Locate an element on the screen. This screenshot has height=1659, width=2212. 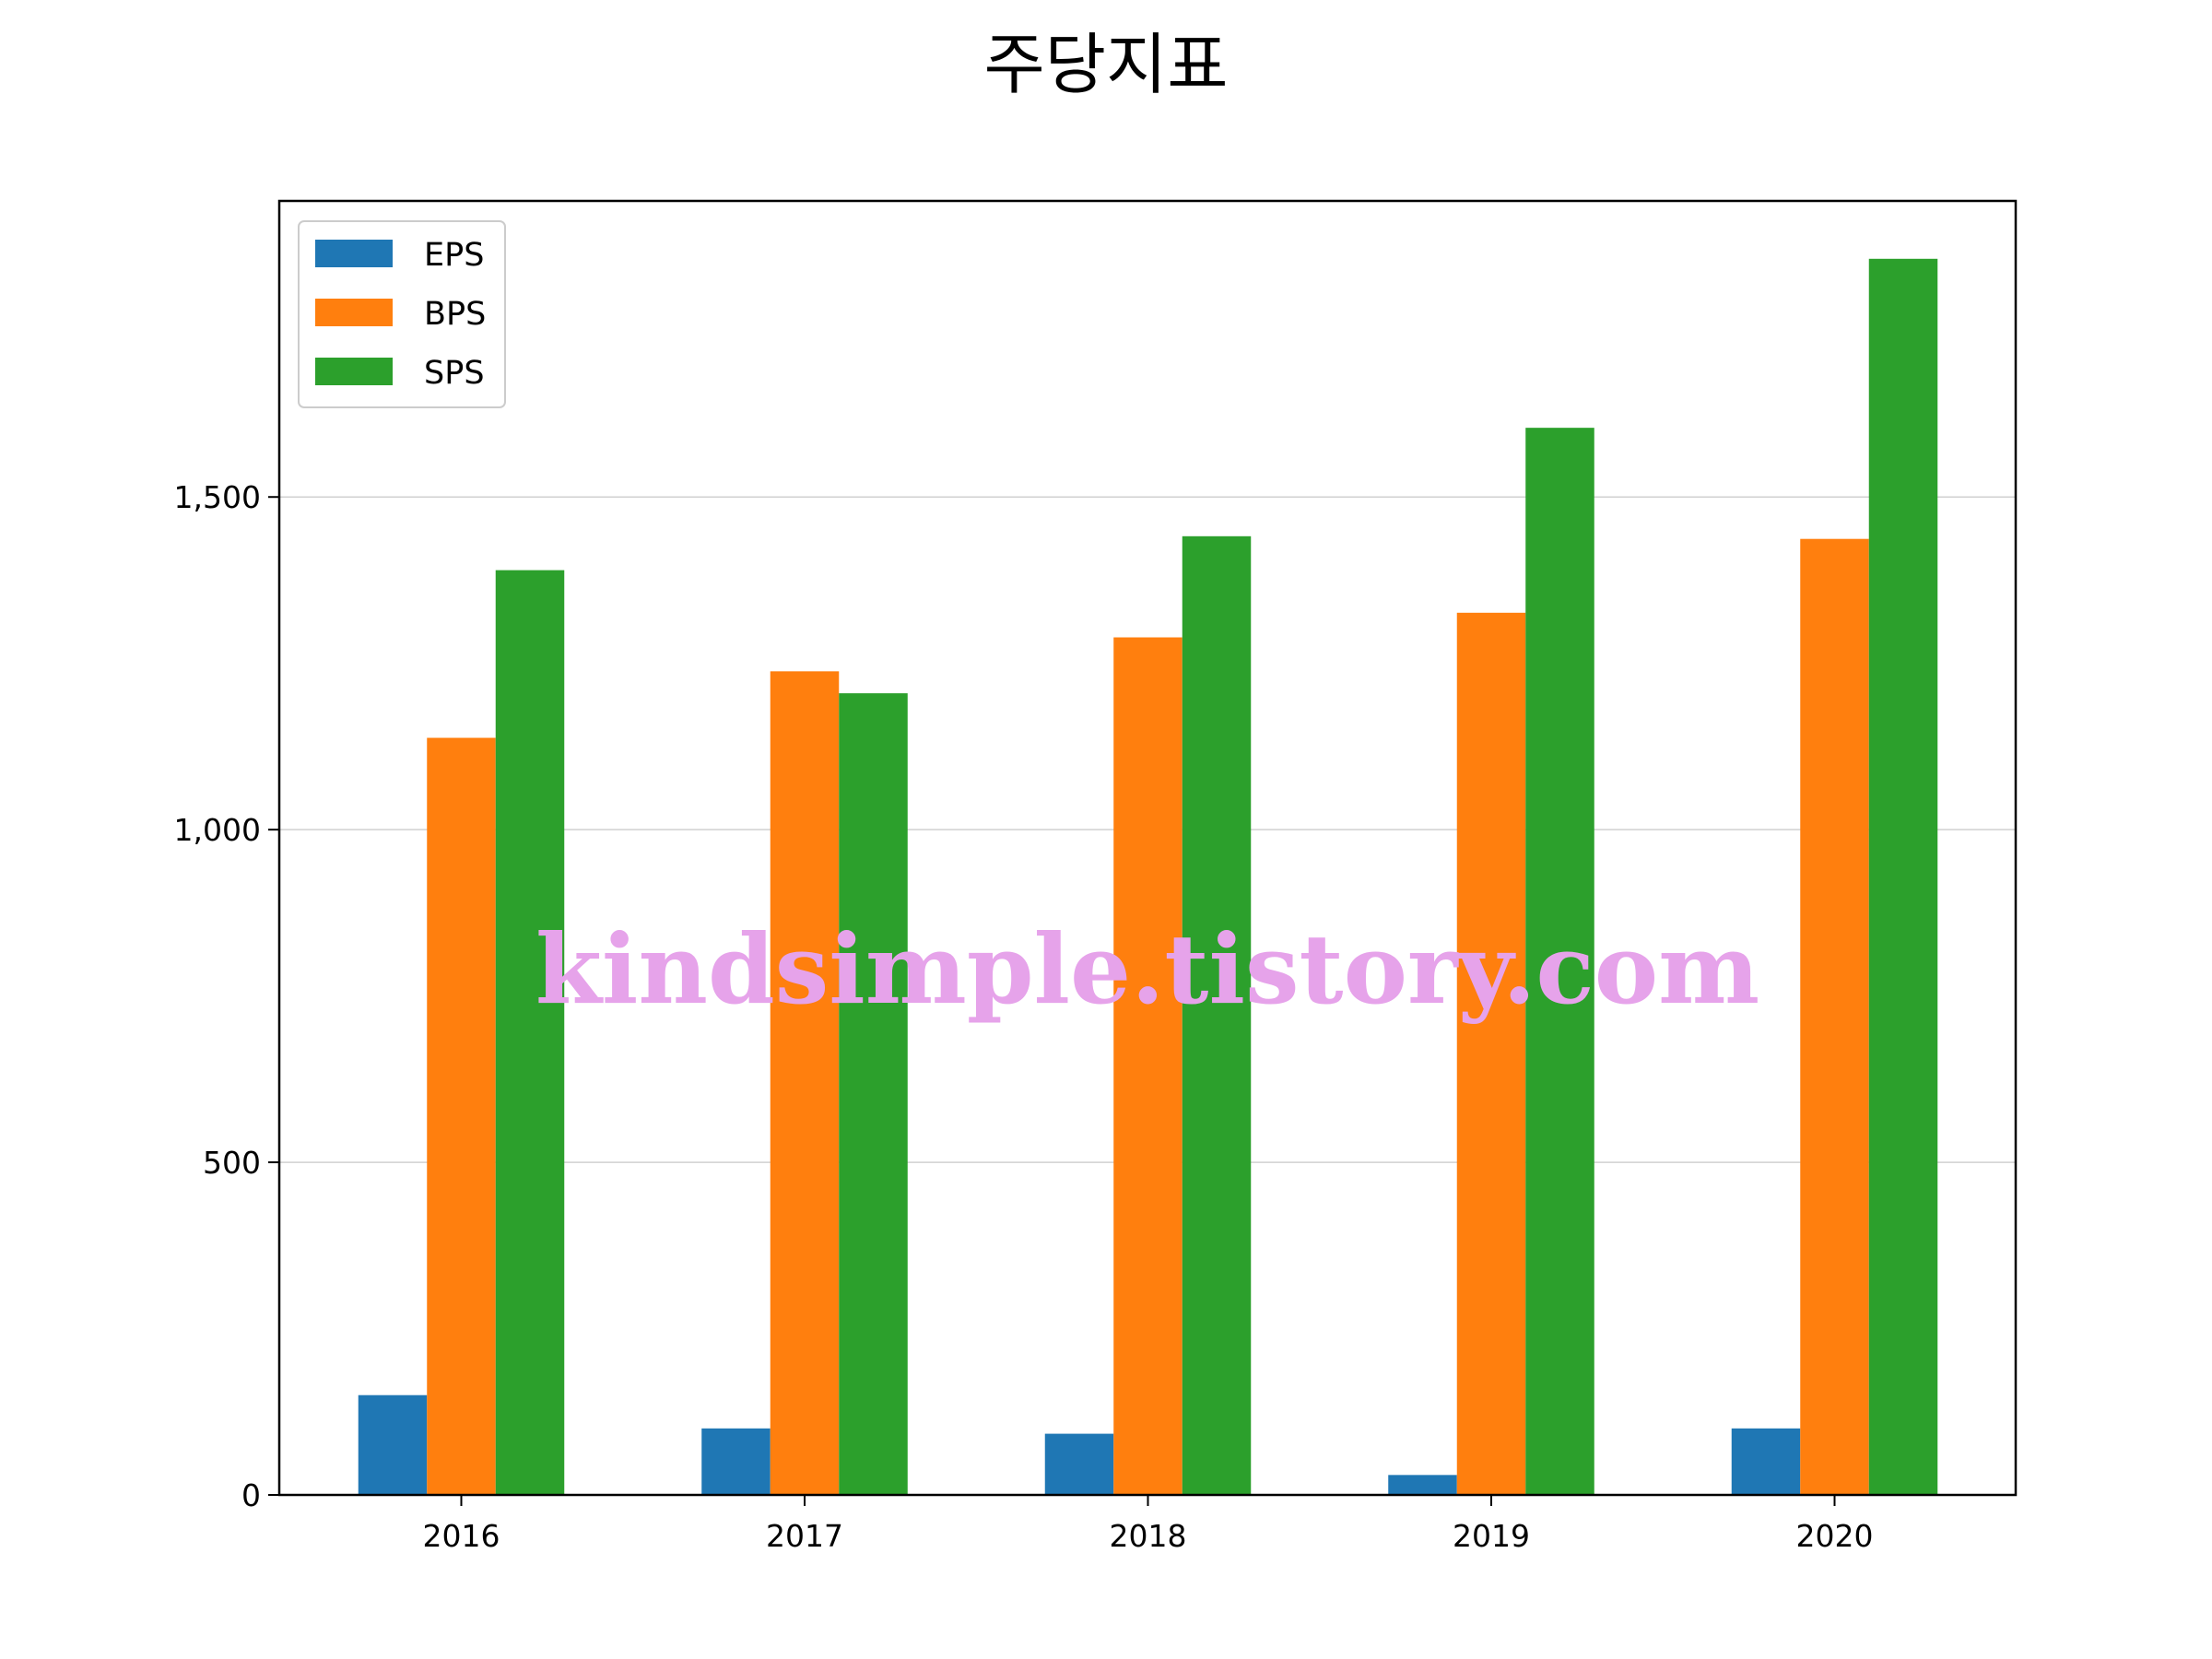
x-tick-label: 2020 is located at coordinates (1835, 1536).